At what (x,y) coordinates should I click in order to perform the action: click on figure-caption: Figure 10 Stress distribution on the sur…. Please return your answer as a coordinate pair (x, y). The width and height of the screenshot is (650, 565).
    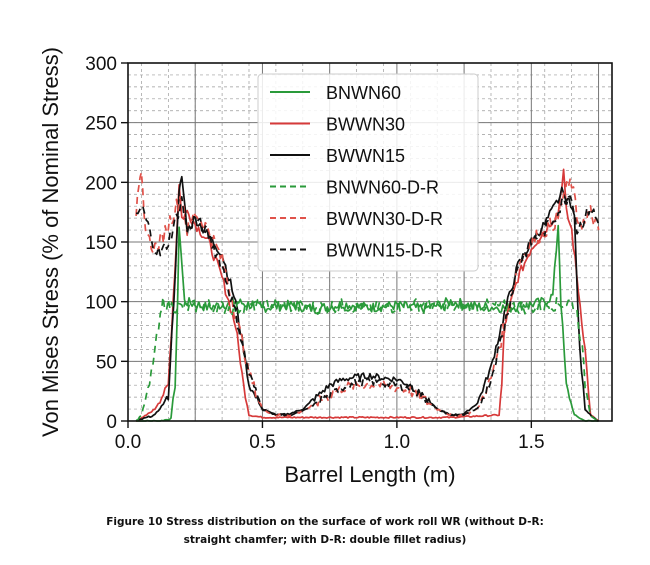
    Looking at the image, I should click on (325, 531).